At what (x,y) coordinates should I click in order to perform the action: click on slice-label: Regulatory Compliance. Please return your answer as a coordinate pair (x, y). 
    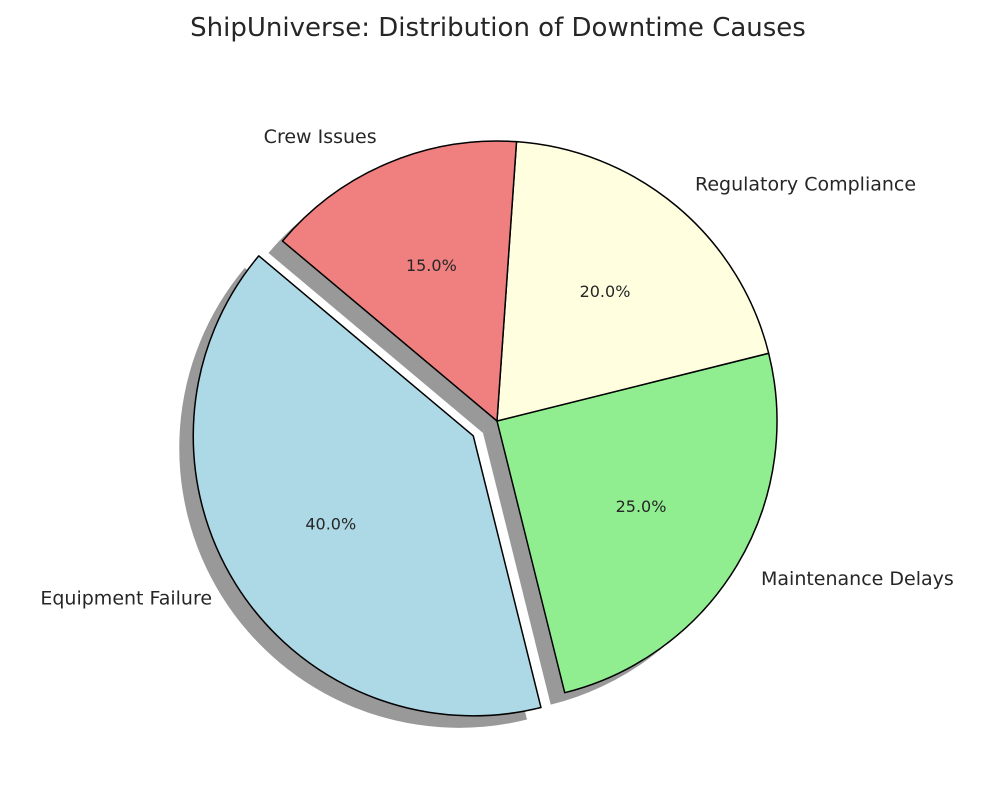
    Looking at the image, I should click on (805, 185).